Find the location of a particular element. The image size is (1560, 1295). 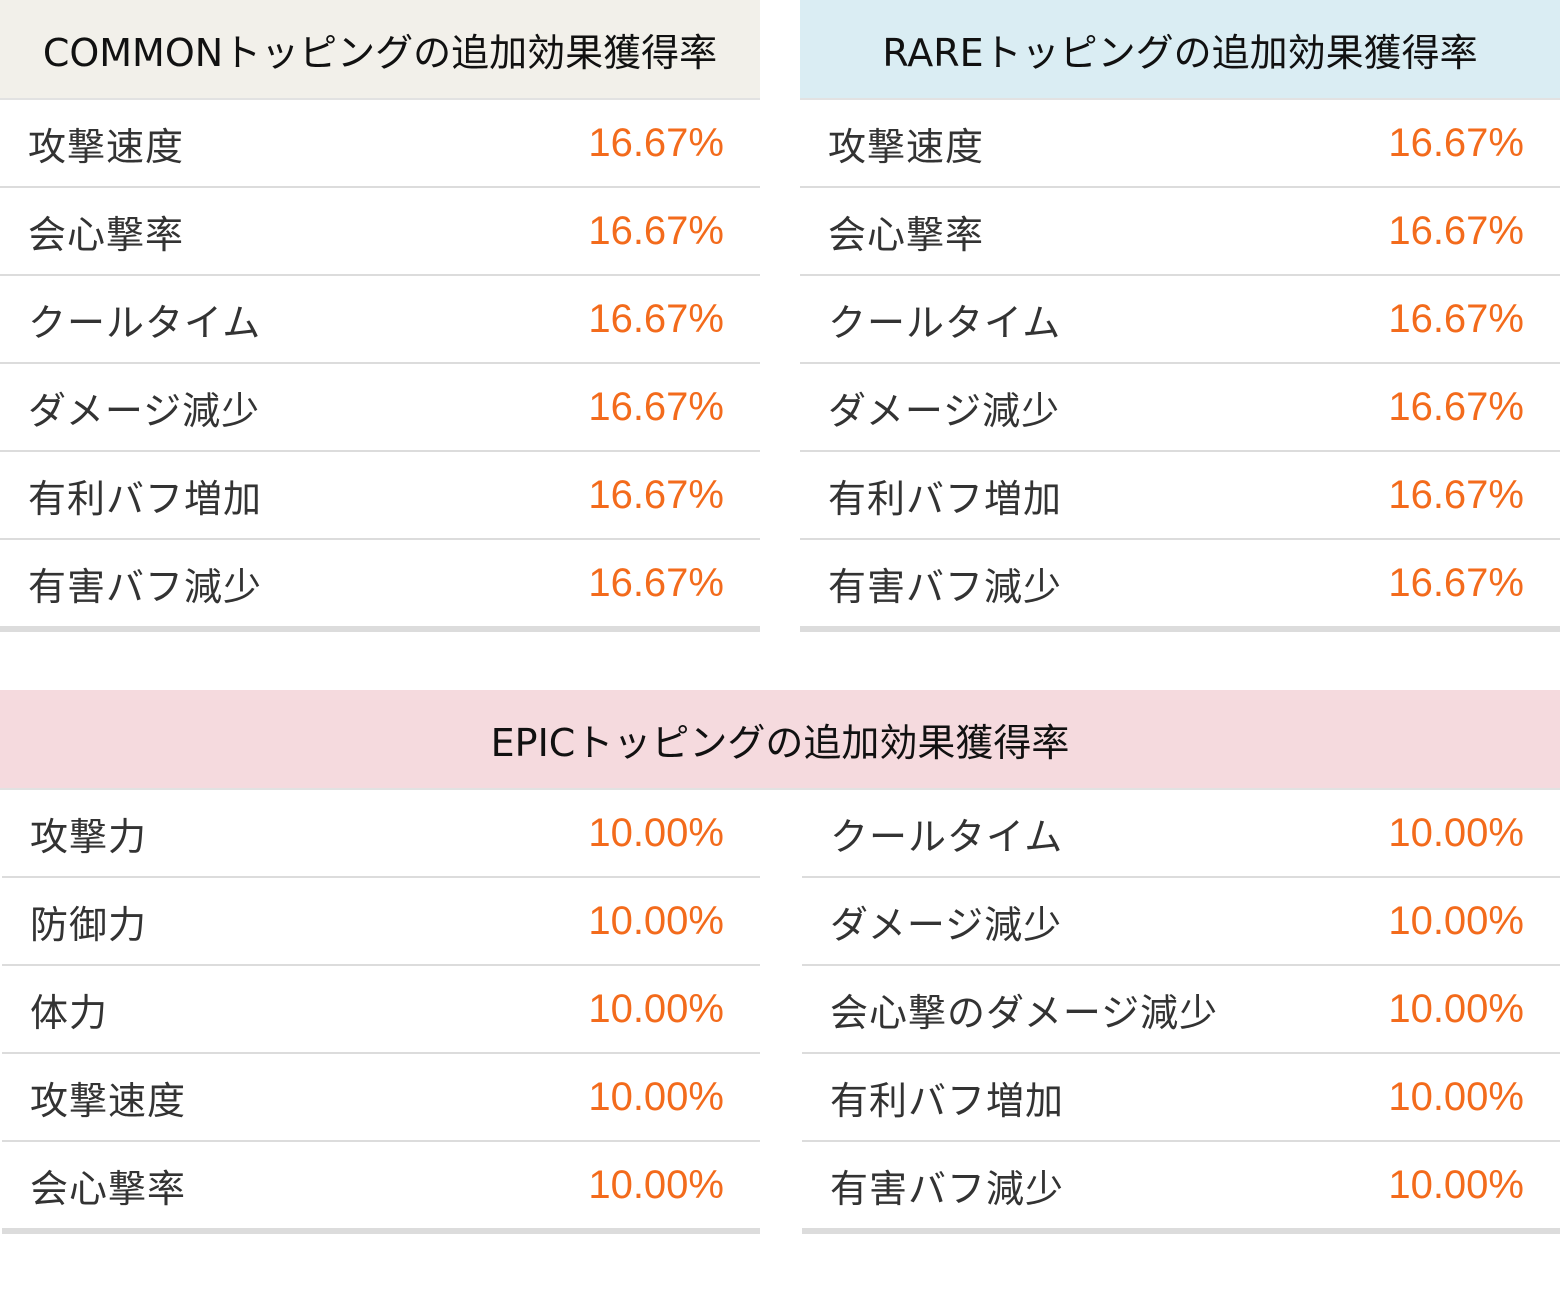

effect-label: 体力 is located at coordinates (69, 1012).